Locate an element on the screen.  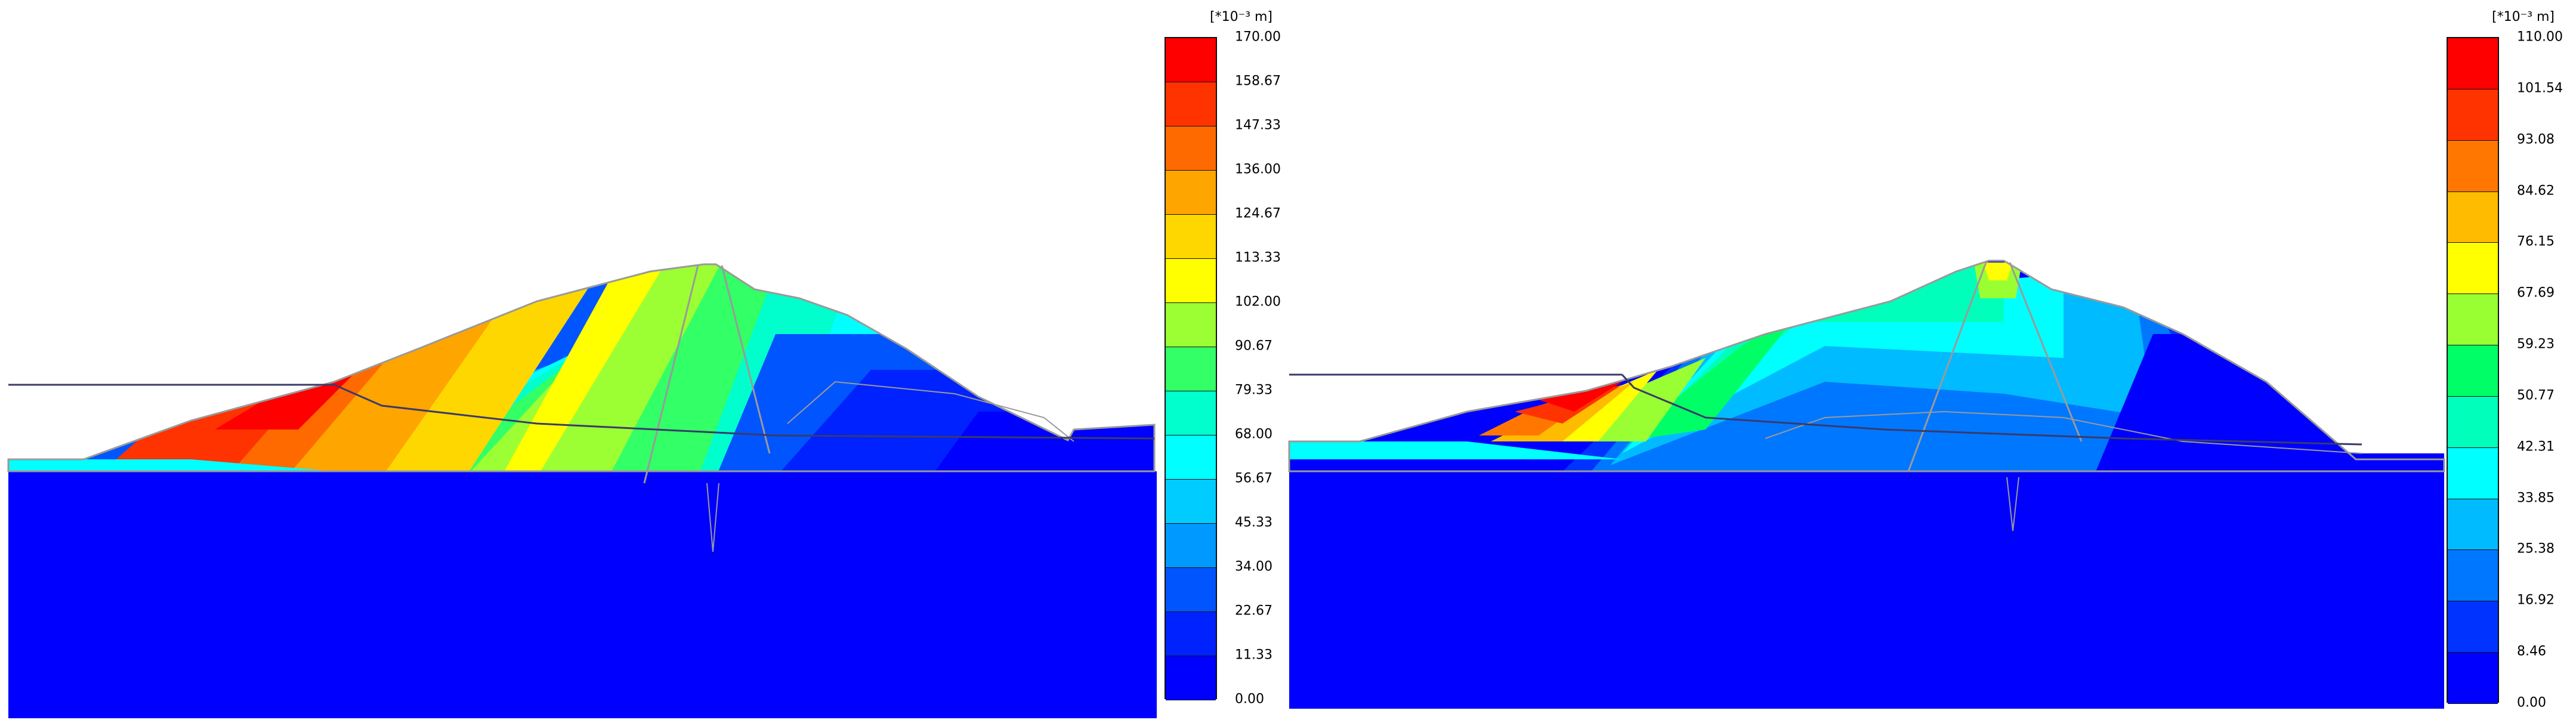
legend-tick-label: 22.67 is located at coordinates (1254, 611).